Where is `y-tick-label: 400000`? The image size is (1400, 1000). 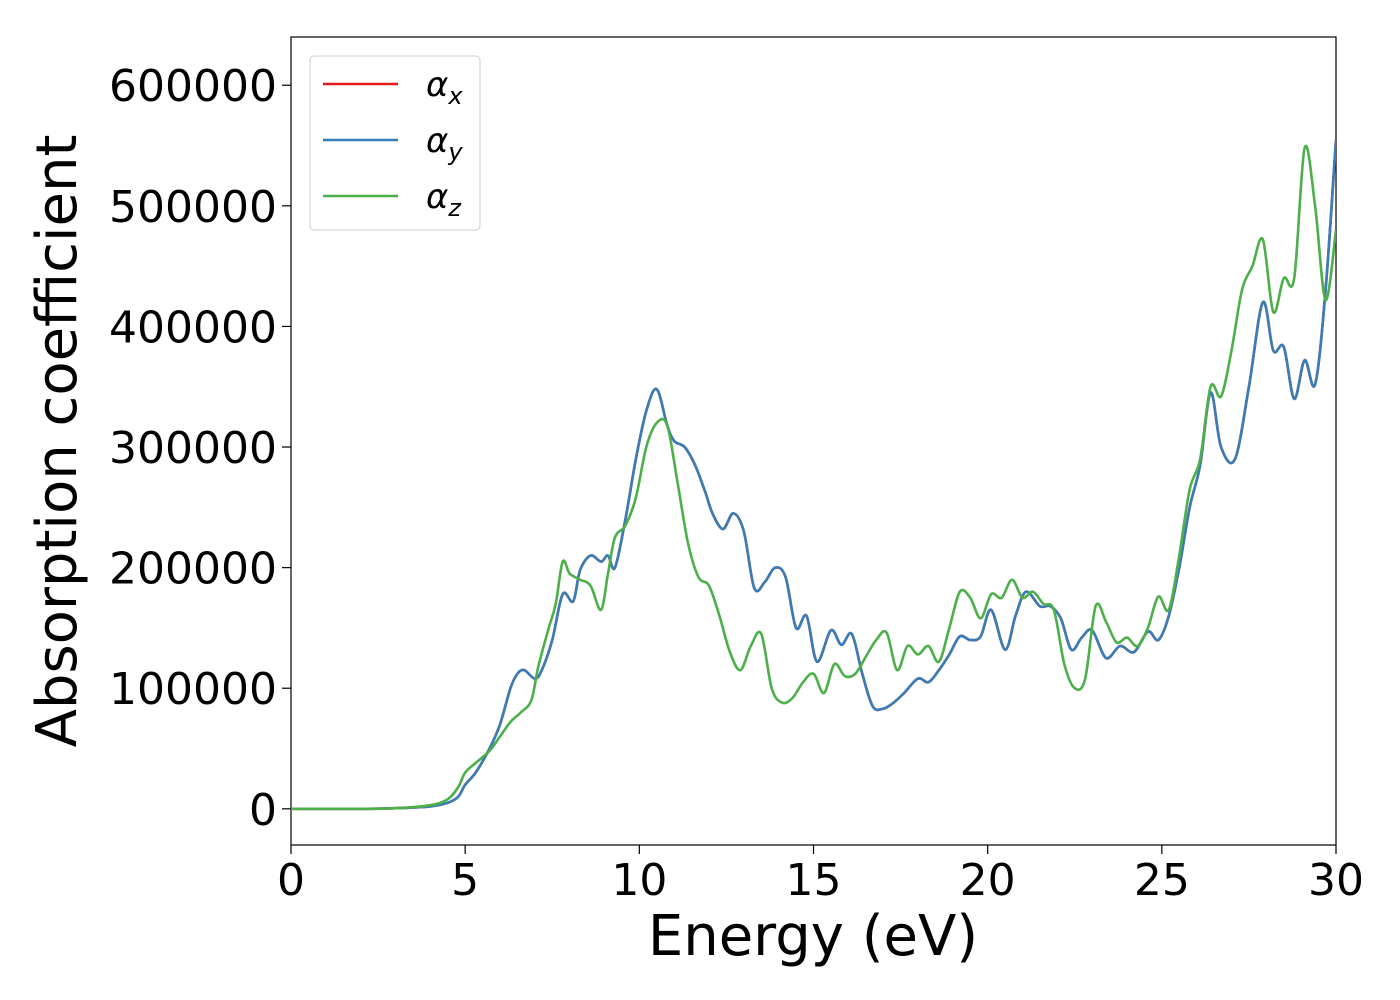
y-tick-label: 400000 is located at coordinates (193, 327).